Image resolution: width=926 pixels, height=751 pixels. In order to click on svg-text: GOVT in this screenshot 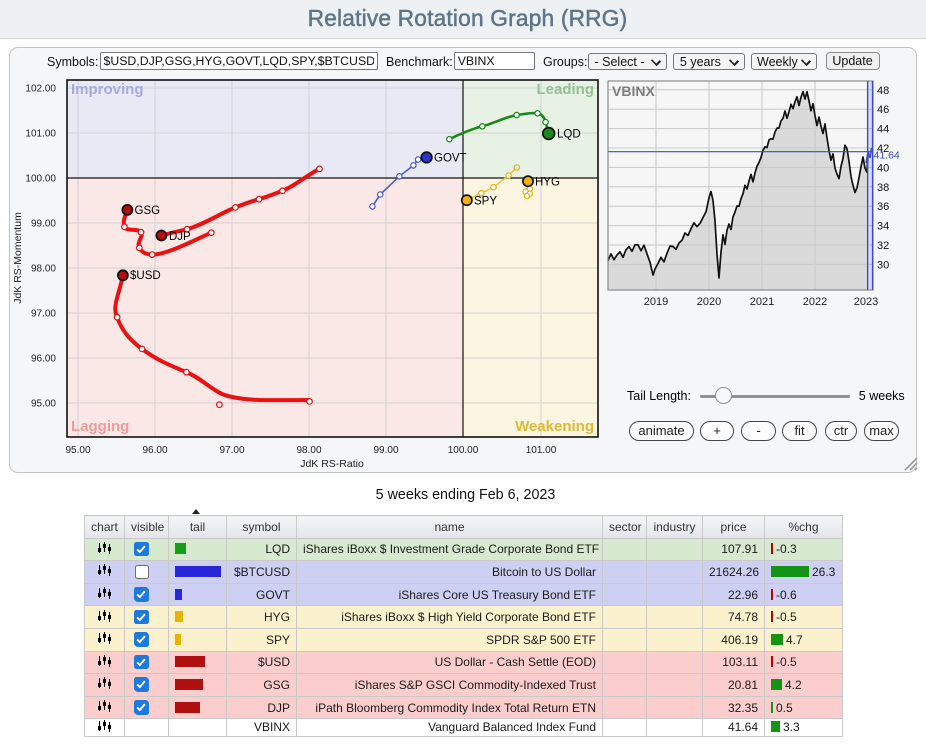, I will do `click(450, 159)`.